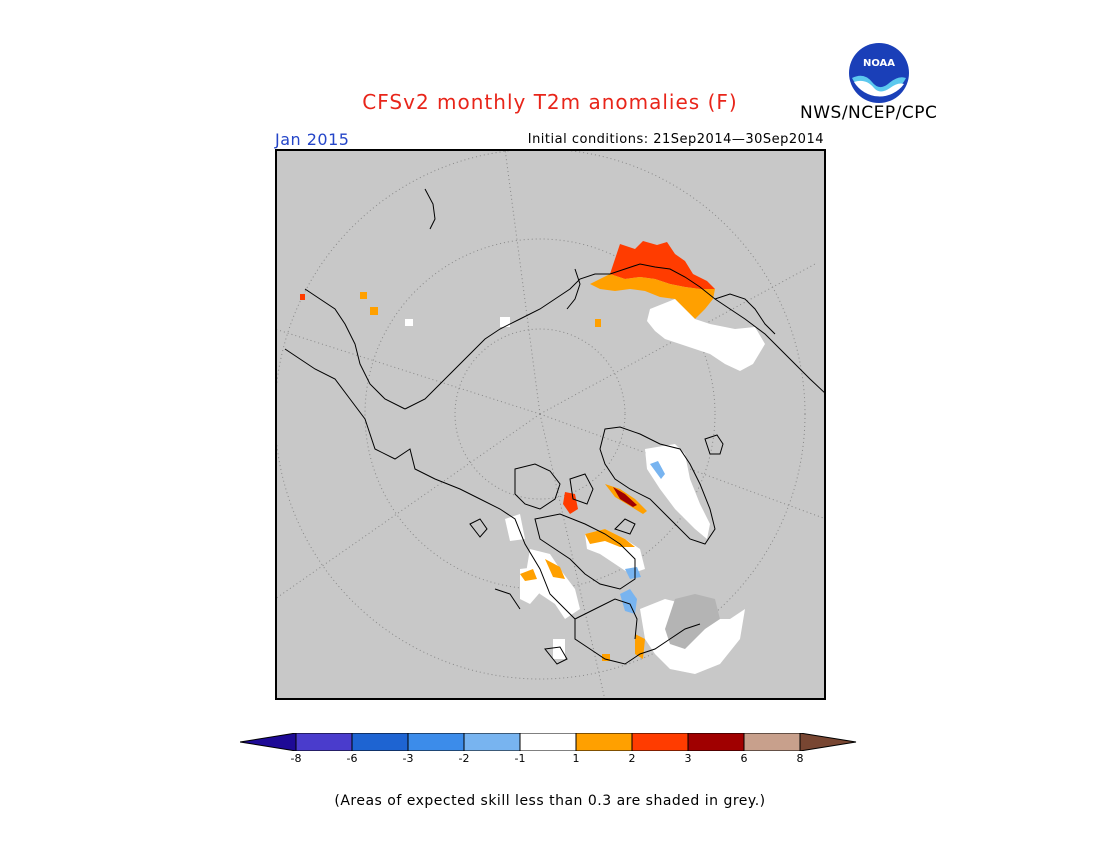  What do you see at coordinates (268, 742) in the screenshot?
I see `legend-arrow-low` at bounding box center [268, 742].